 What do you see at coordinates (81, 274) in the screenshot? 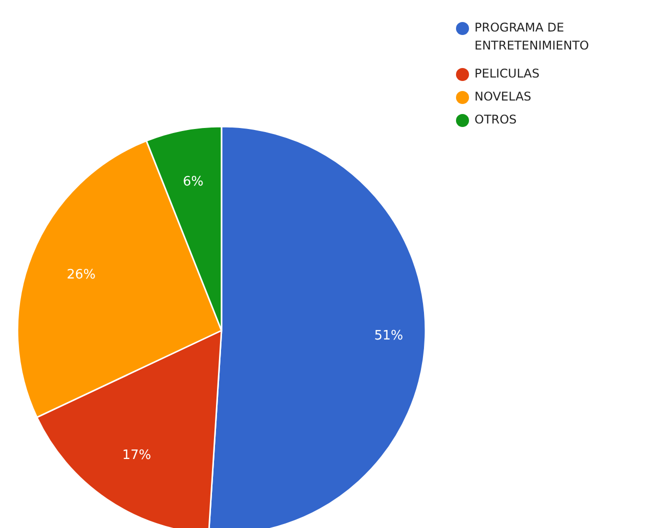
I see `data-label: 26%` at bounding box center [81, 274].